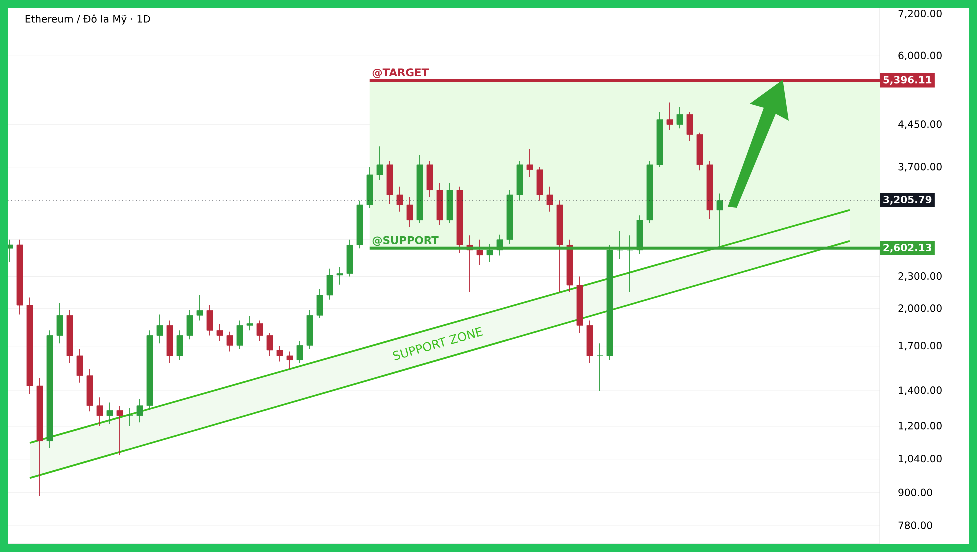 This screenshot has width=977, height=552. I want to click on y-tick-label: 1,700.00, so click(920, 346).